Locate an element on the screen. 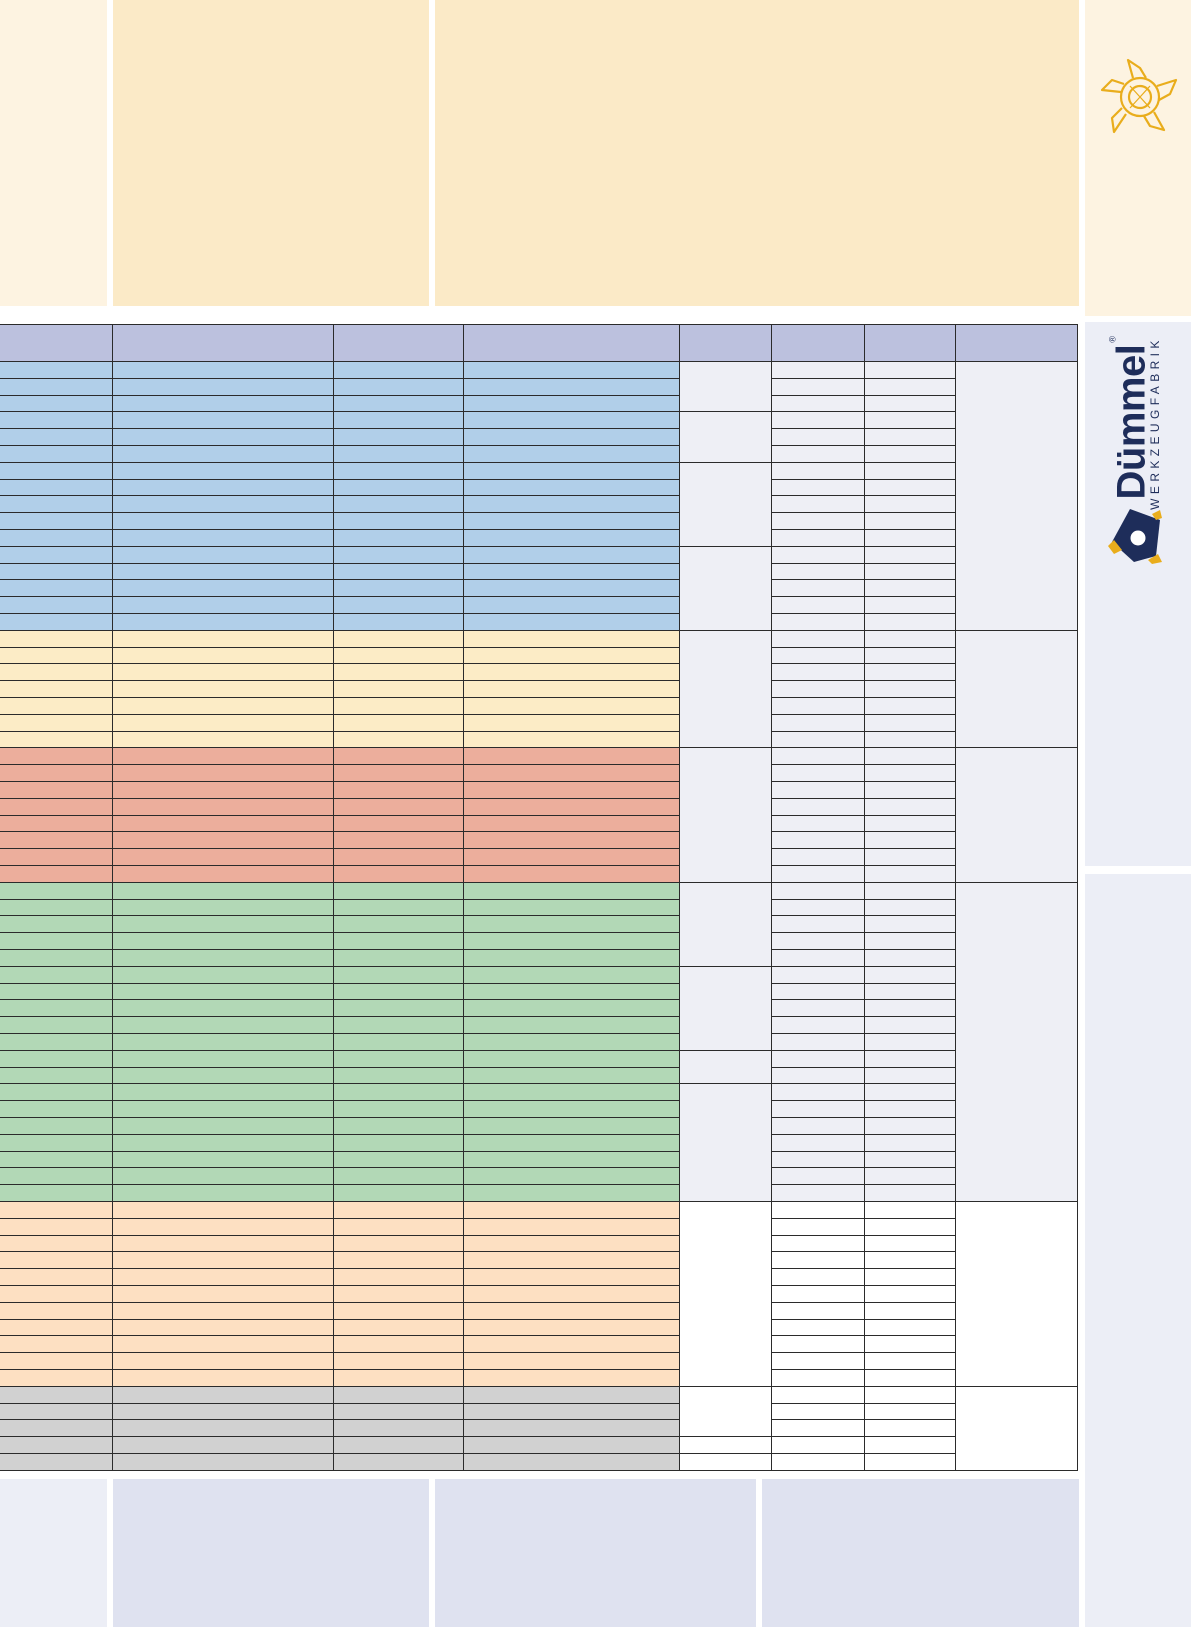  table-group-cell is located at coordinates (1017, 1042).